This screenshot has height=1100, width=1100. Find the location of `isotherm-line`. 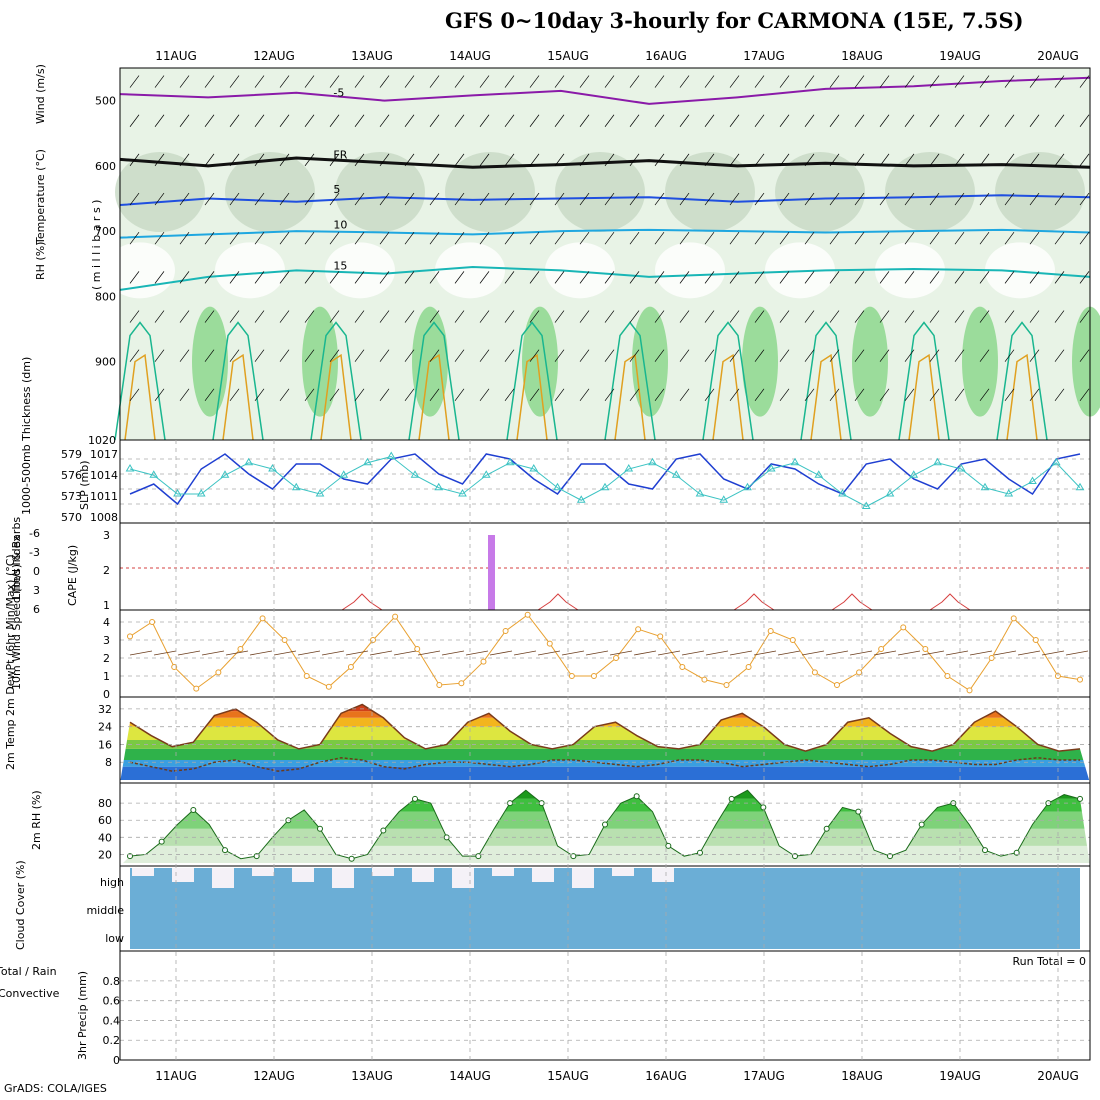

isotherm-line is located at coordinates (605, 233).